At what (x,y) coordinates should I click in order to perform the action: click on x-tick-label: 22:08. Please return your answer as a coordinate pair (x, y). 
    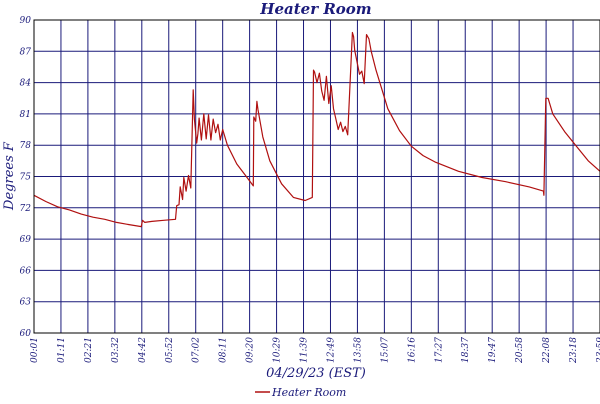
    Looking at the image, I should click on (547, 350).